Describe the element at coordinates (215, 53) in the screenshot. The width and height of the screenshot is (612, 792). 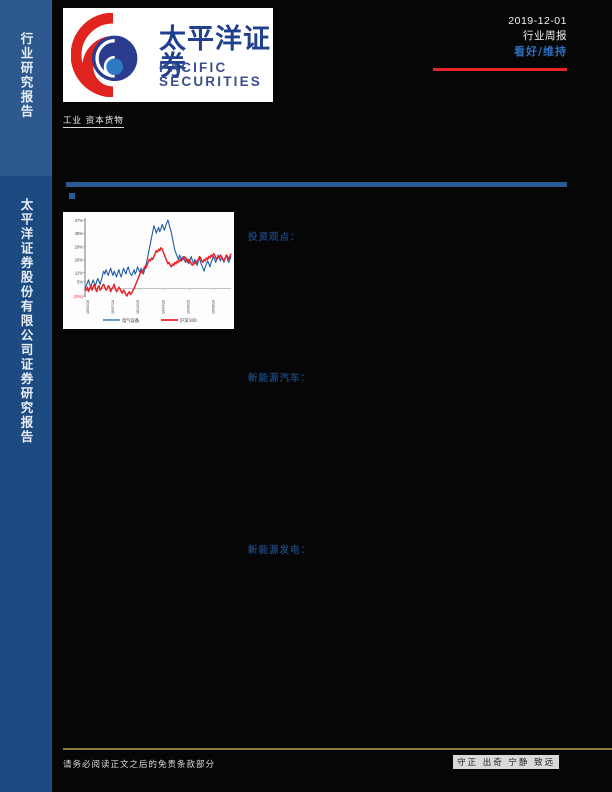
I see `logo-chinese-name: 太平洋证券` at that location.